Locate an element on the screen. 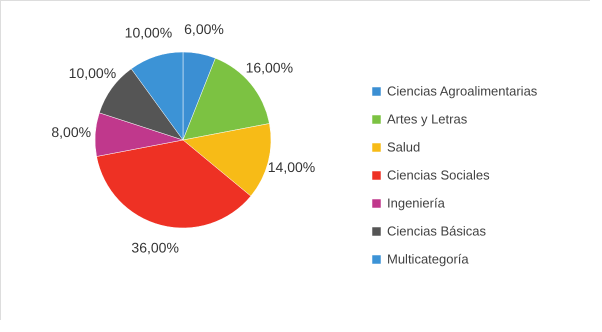  legend-label: Artes y Letras is located at coordinates (427, 119).